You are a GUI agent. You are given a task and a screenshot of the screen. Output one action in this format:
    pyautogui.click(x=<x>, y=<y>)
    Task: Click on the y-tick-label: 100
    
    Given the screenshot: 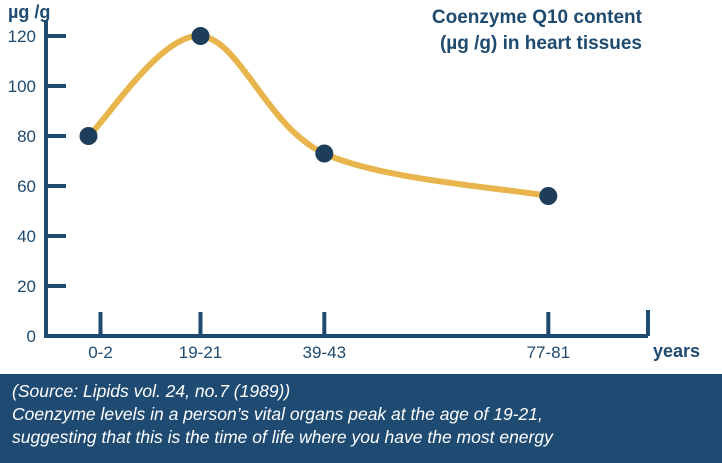 What is the action you would take?
    pyautogui.click(x=22, y=86)
    